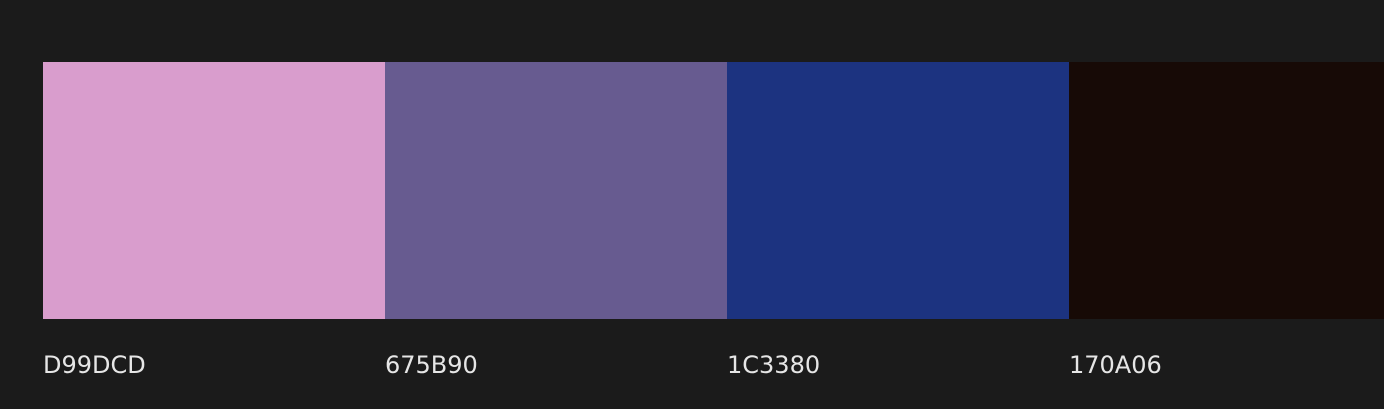  Describe the element at coordinates (431, 365) in the screenshot. I see `hex-label-2: 675B90` at that location.